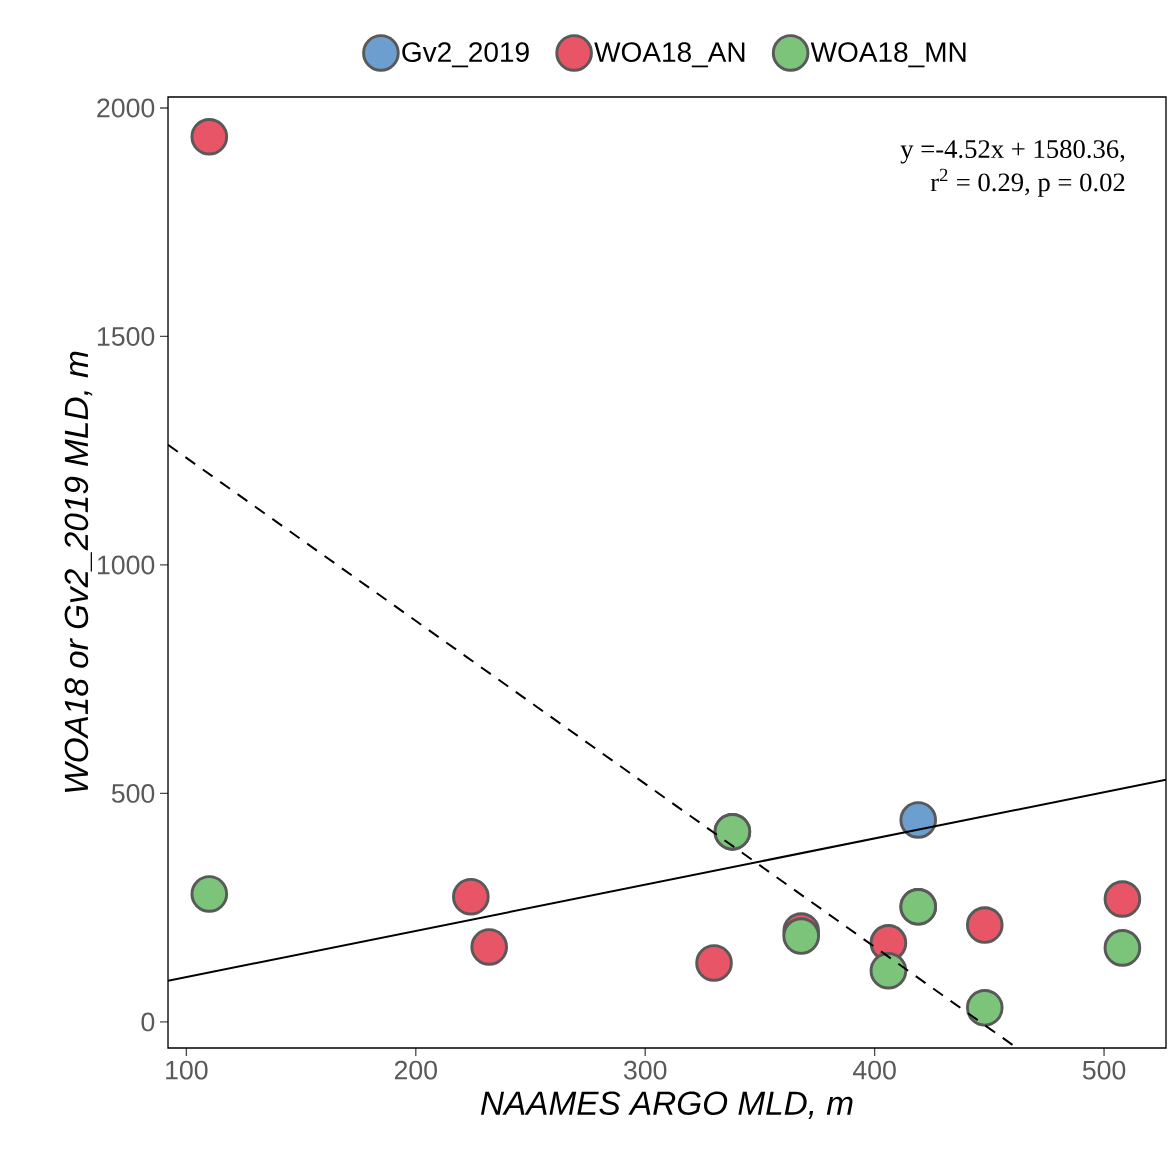 The width and height of the screenshot is (1168, 1150). Describe the element at coordinates (78, 571) in the screenshot. I see `y-axis-title: WOA18 or Gv2_2019 MLD, m` at that location.